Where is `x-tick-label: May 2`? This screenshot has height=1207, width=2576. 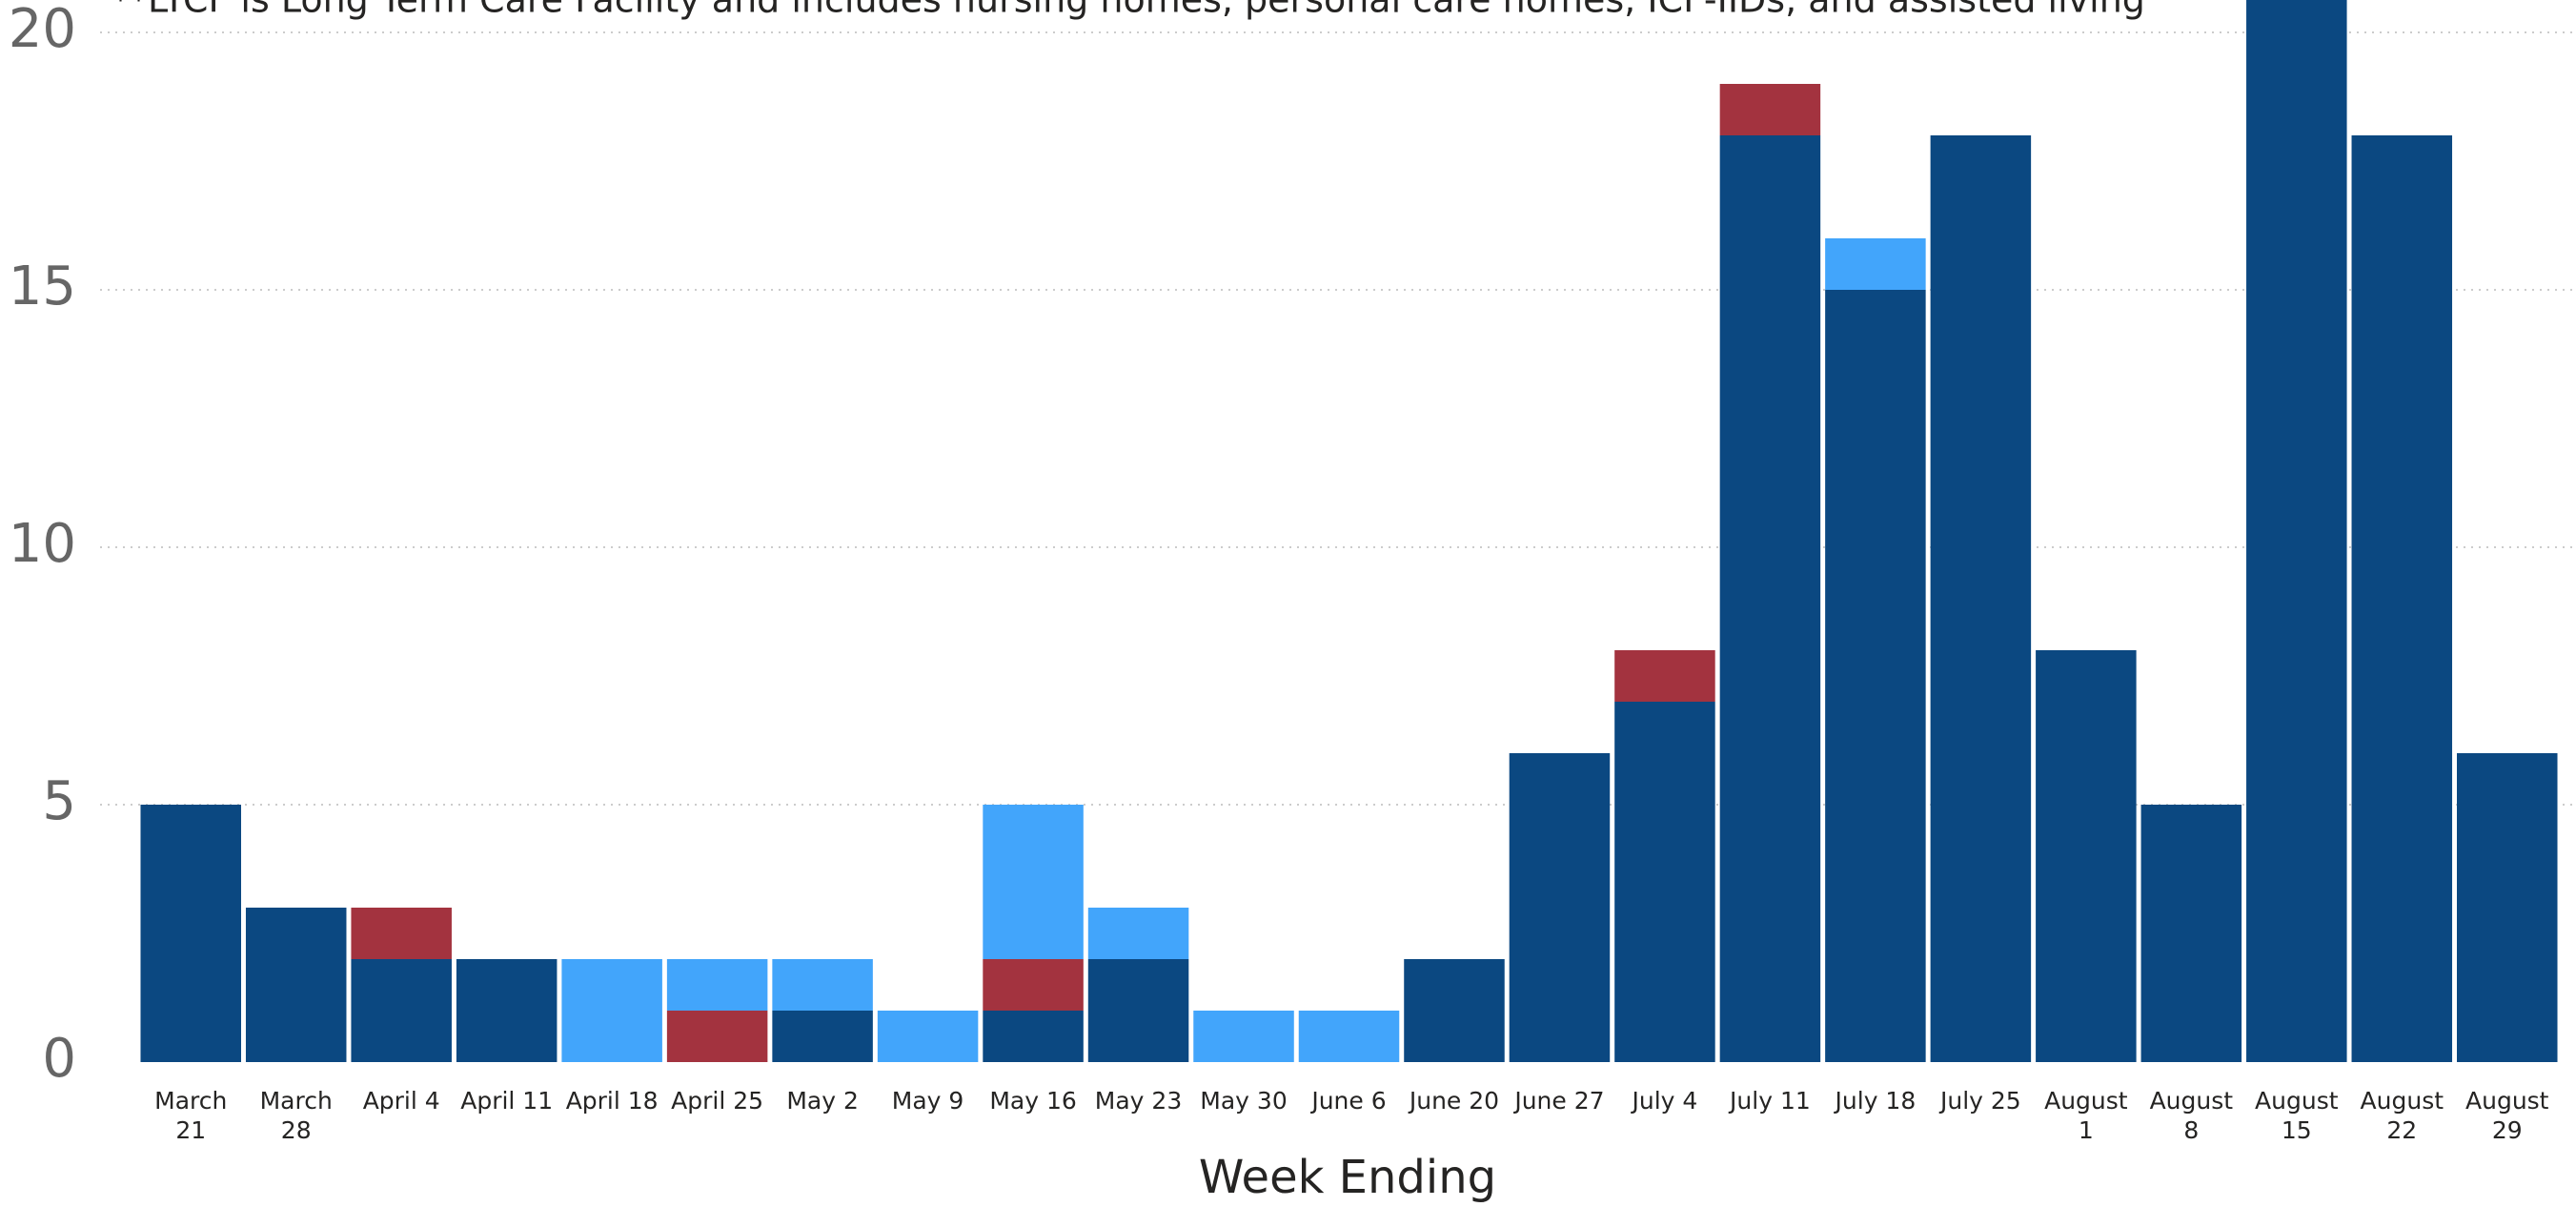 x-tick-label: May 2 is located at coordinates (822, 1101).